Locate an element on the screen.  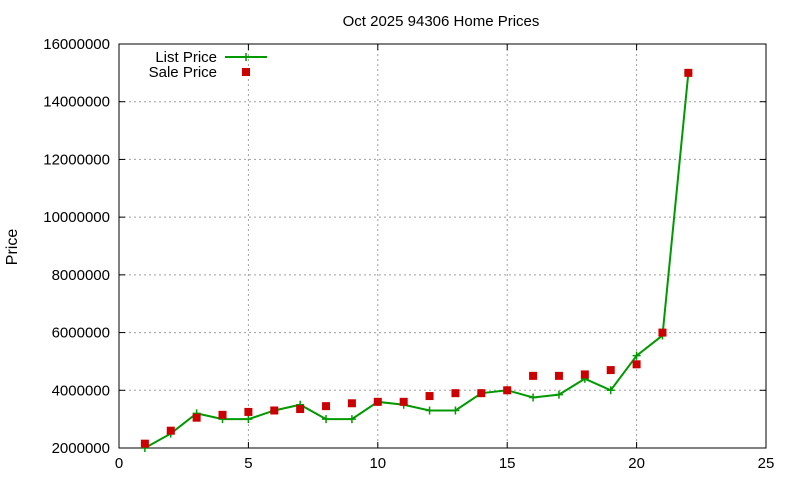
y-tick-label: 2000000 is located at coordinates (81, 448).